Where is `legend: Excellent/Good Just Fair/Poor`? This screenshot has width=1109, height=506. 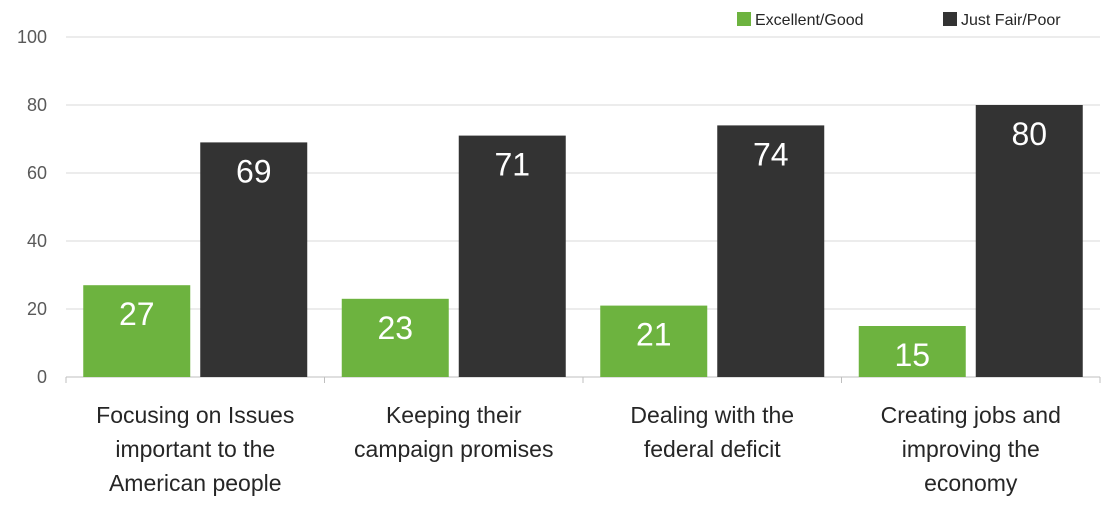 legend: Excellent/Good Just Fair/Poor is located at coordinates (899, 20).